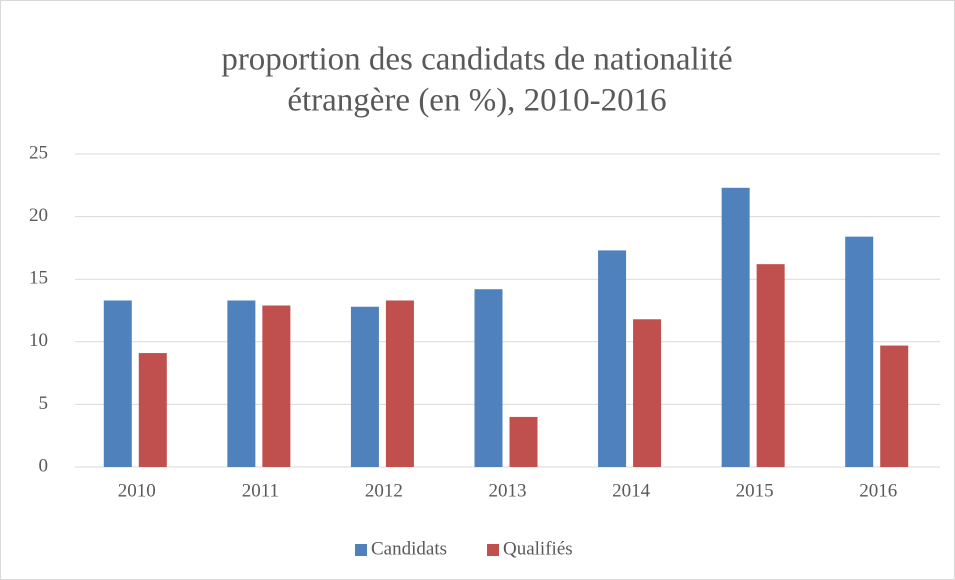  I want to click on legend-label: Qualifiés, so click(538, 548).